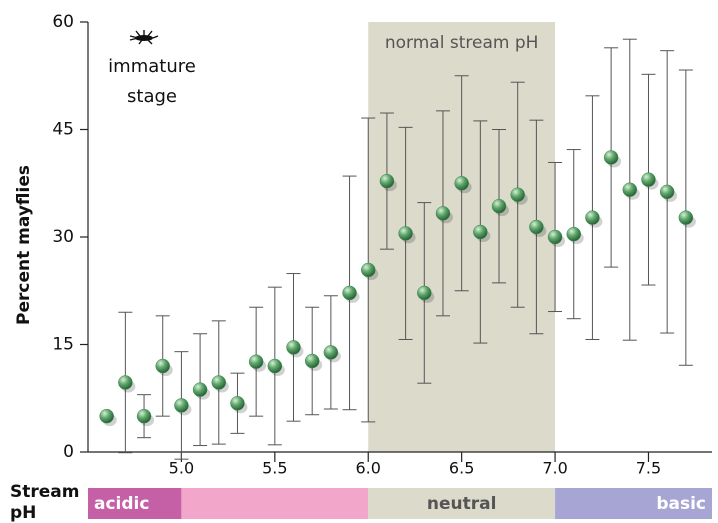 The image size is (718, 523). What do you see at coordinates (681, 504) in the screenshot?
I see `ph-segment-label: basic` at bounding box center [681, 504].